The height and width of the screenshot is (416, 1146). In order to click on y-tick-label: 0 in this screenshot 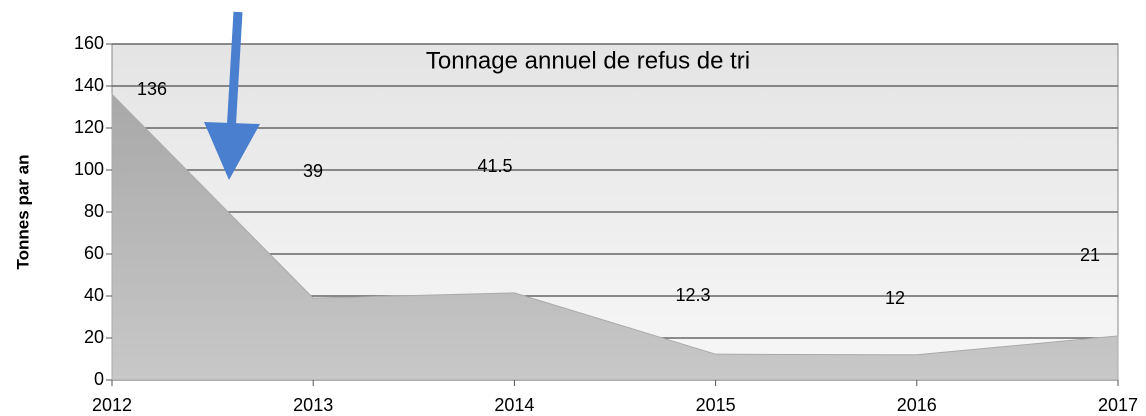, I will do `click(99, 379)`.